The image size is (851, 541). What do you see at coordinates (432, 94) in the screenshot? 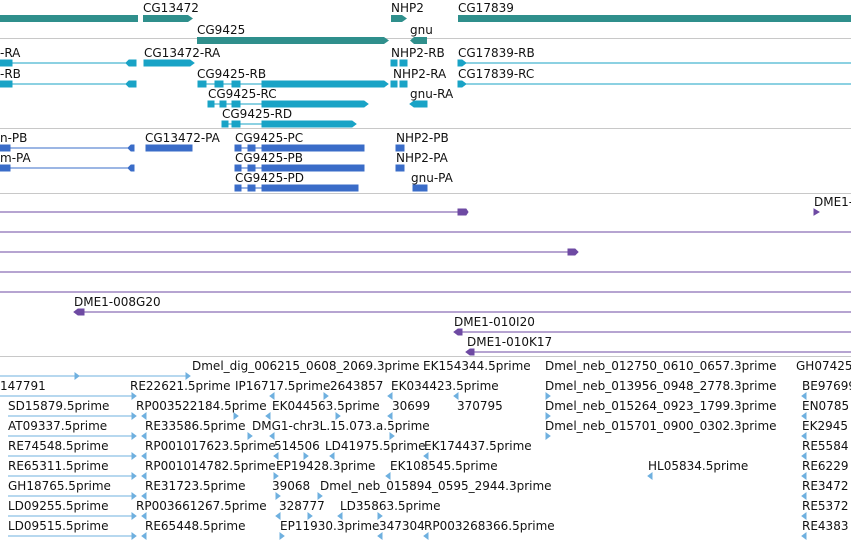
I see `transcript-label: gnu-RA` at bounding box center [432, 94].